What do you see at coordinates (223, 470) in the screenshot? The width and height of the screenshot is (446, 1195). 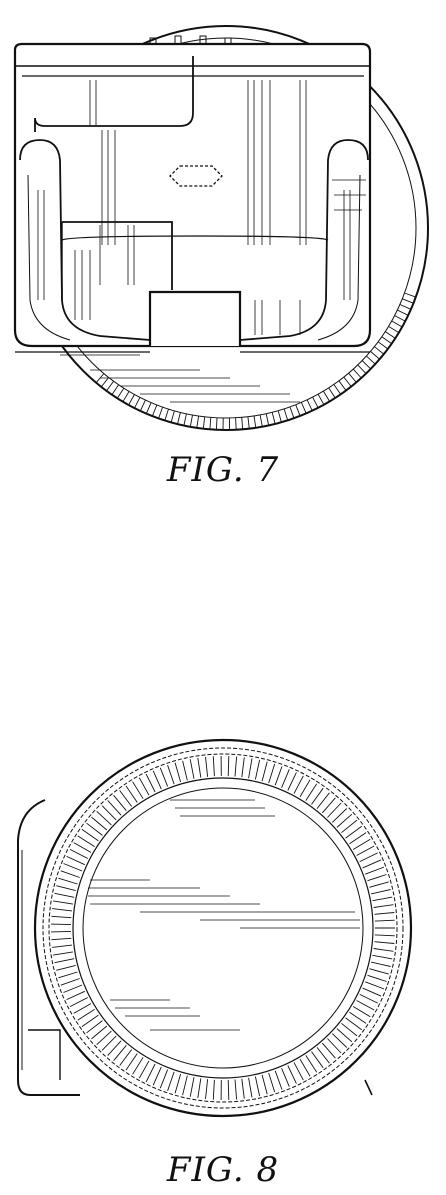 I see `fig7-caption: FIG. 7` at bounding box center [223, 470].